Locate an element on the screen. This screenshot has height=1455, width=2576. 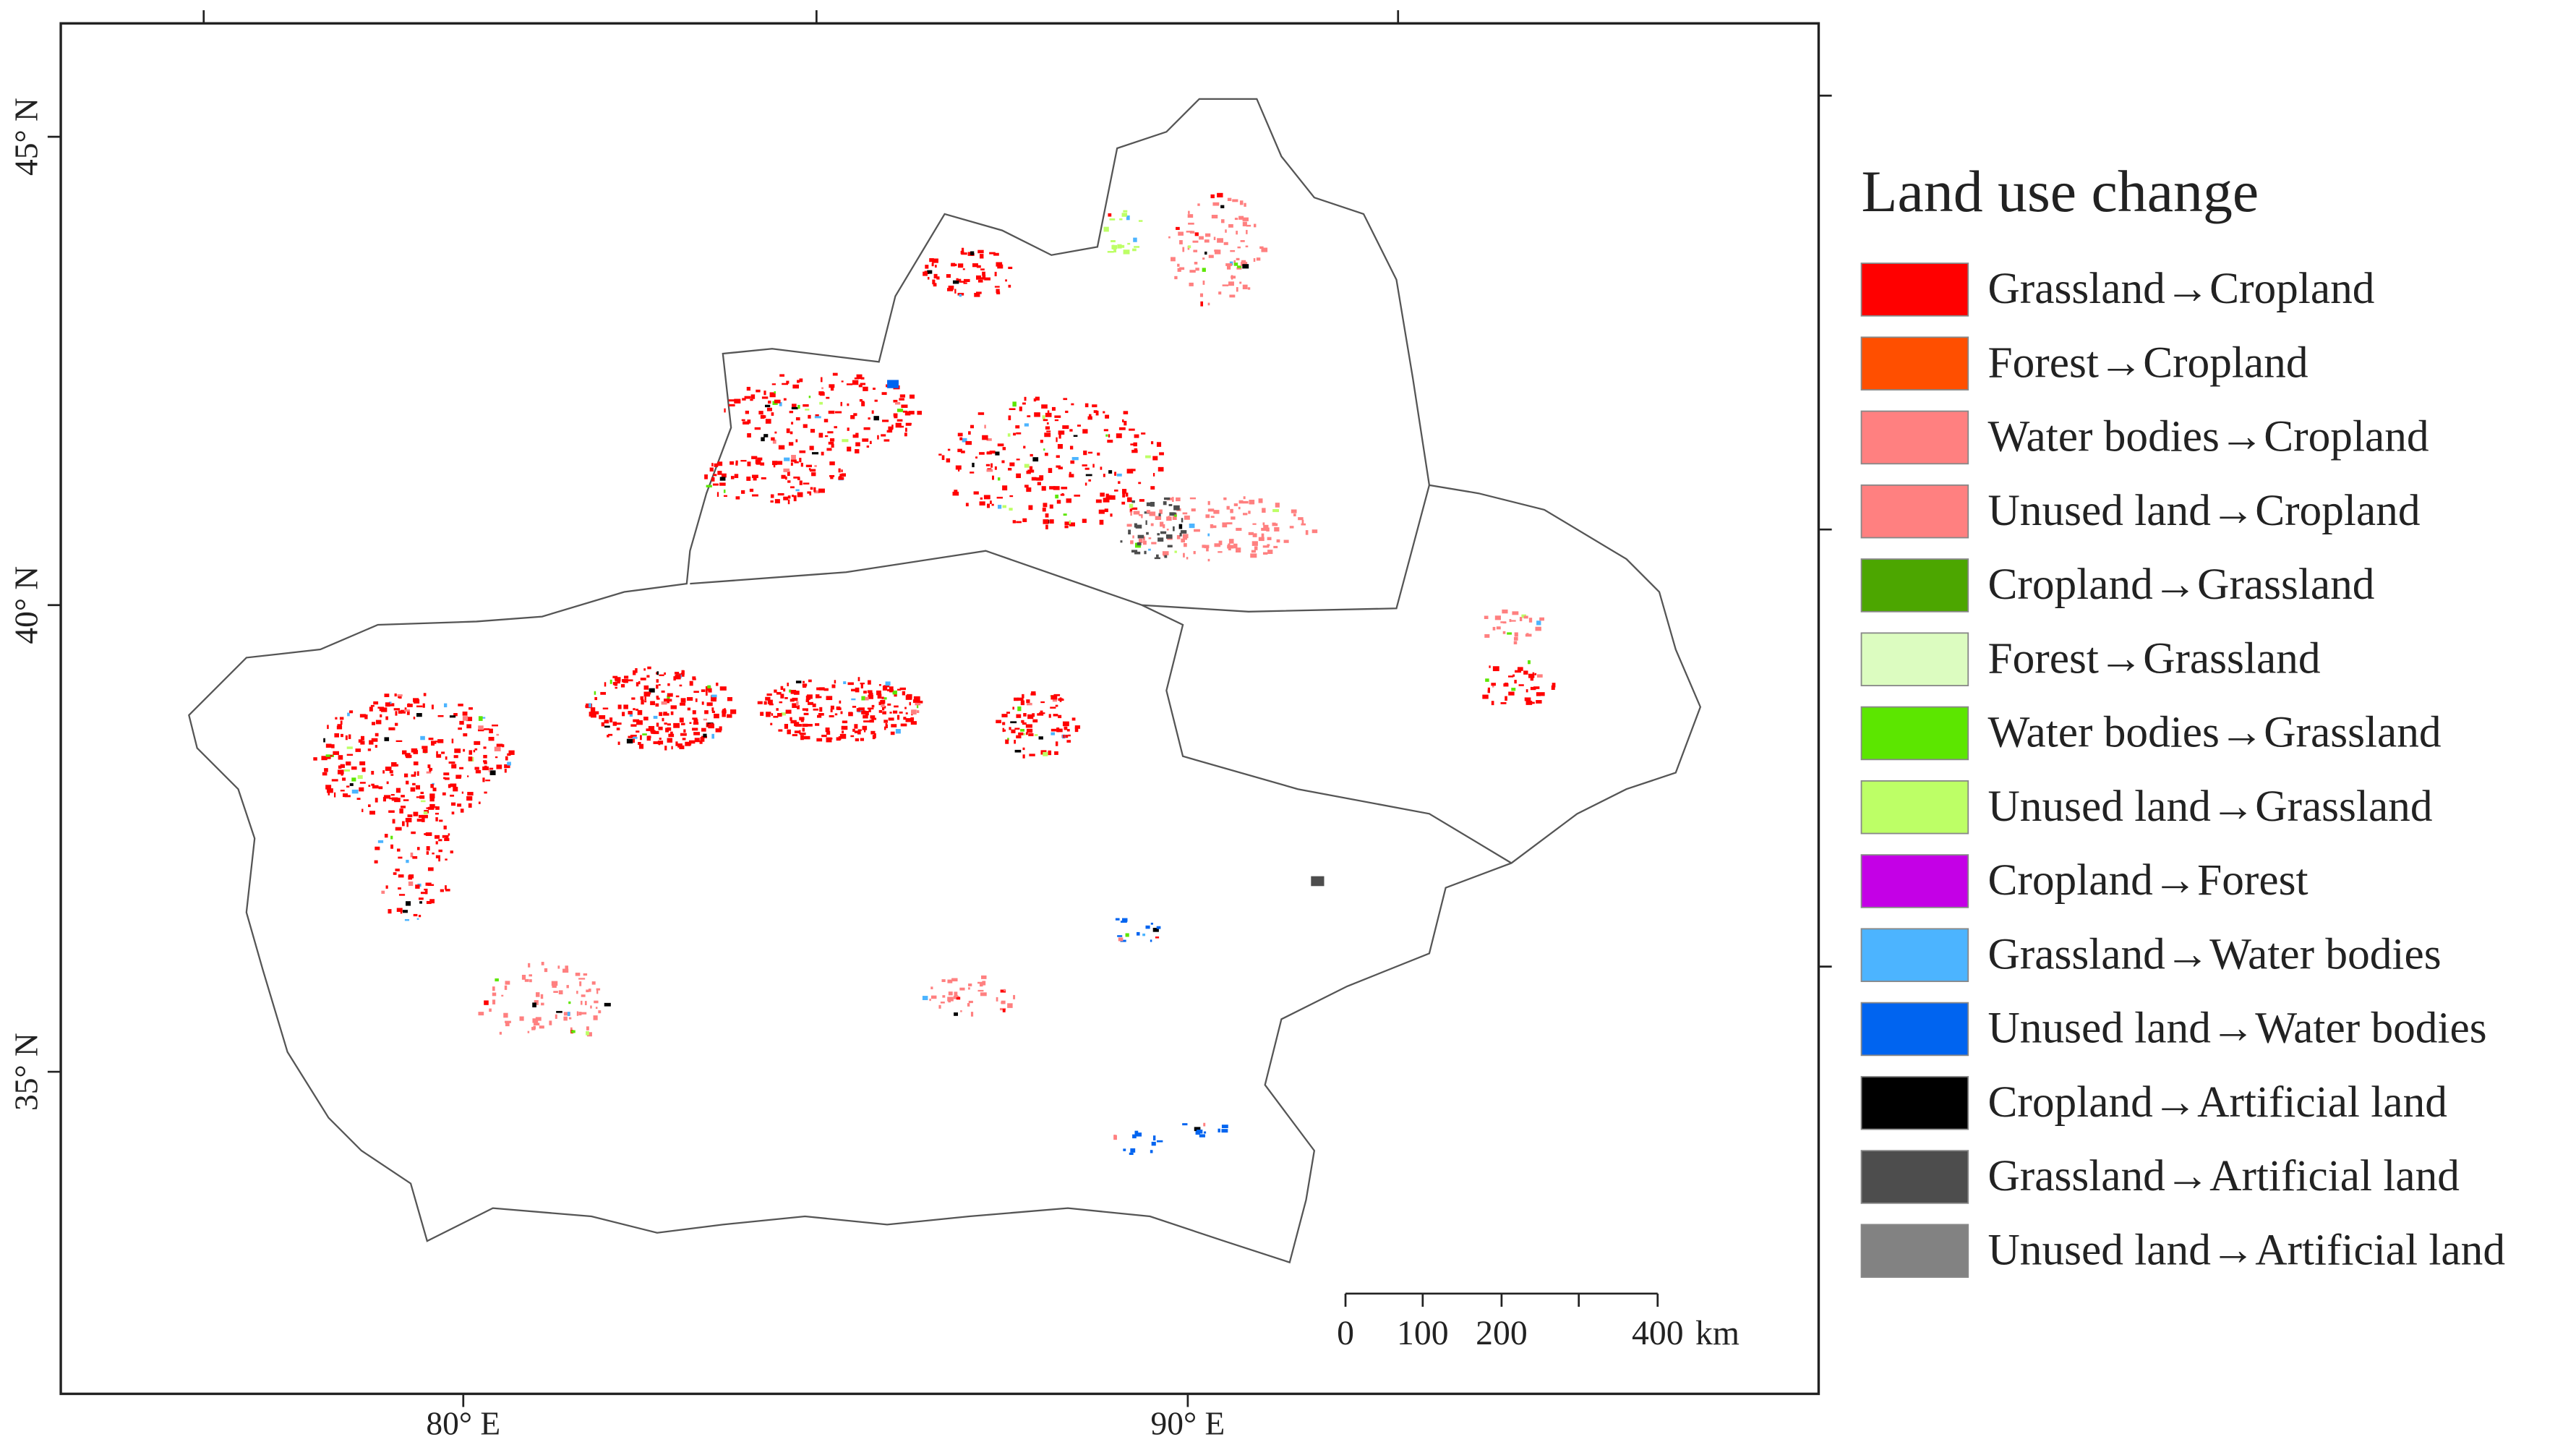
legend-label: Cropland→Forest is located at coordinates (2148, 880).